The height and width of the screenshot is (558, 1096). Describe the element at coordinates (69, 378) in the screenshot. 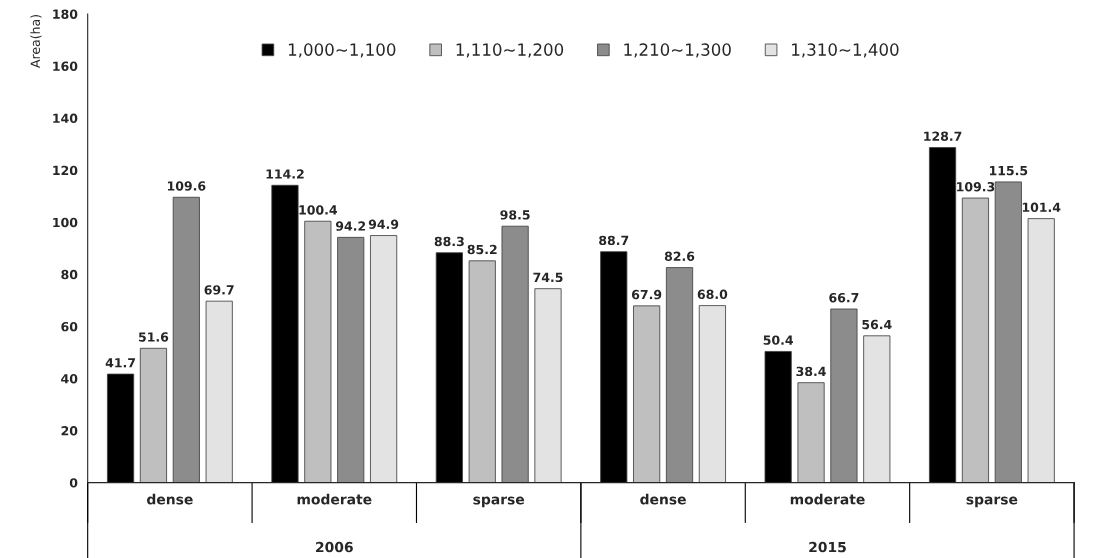

I see `y-tick-label: 40` at that location.